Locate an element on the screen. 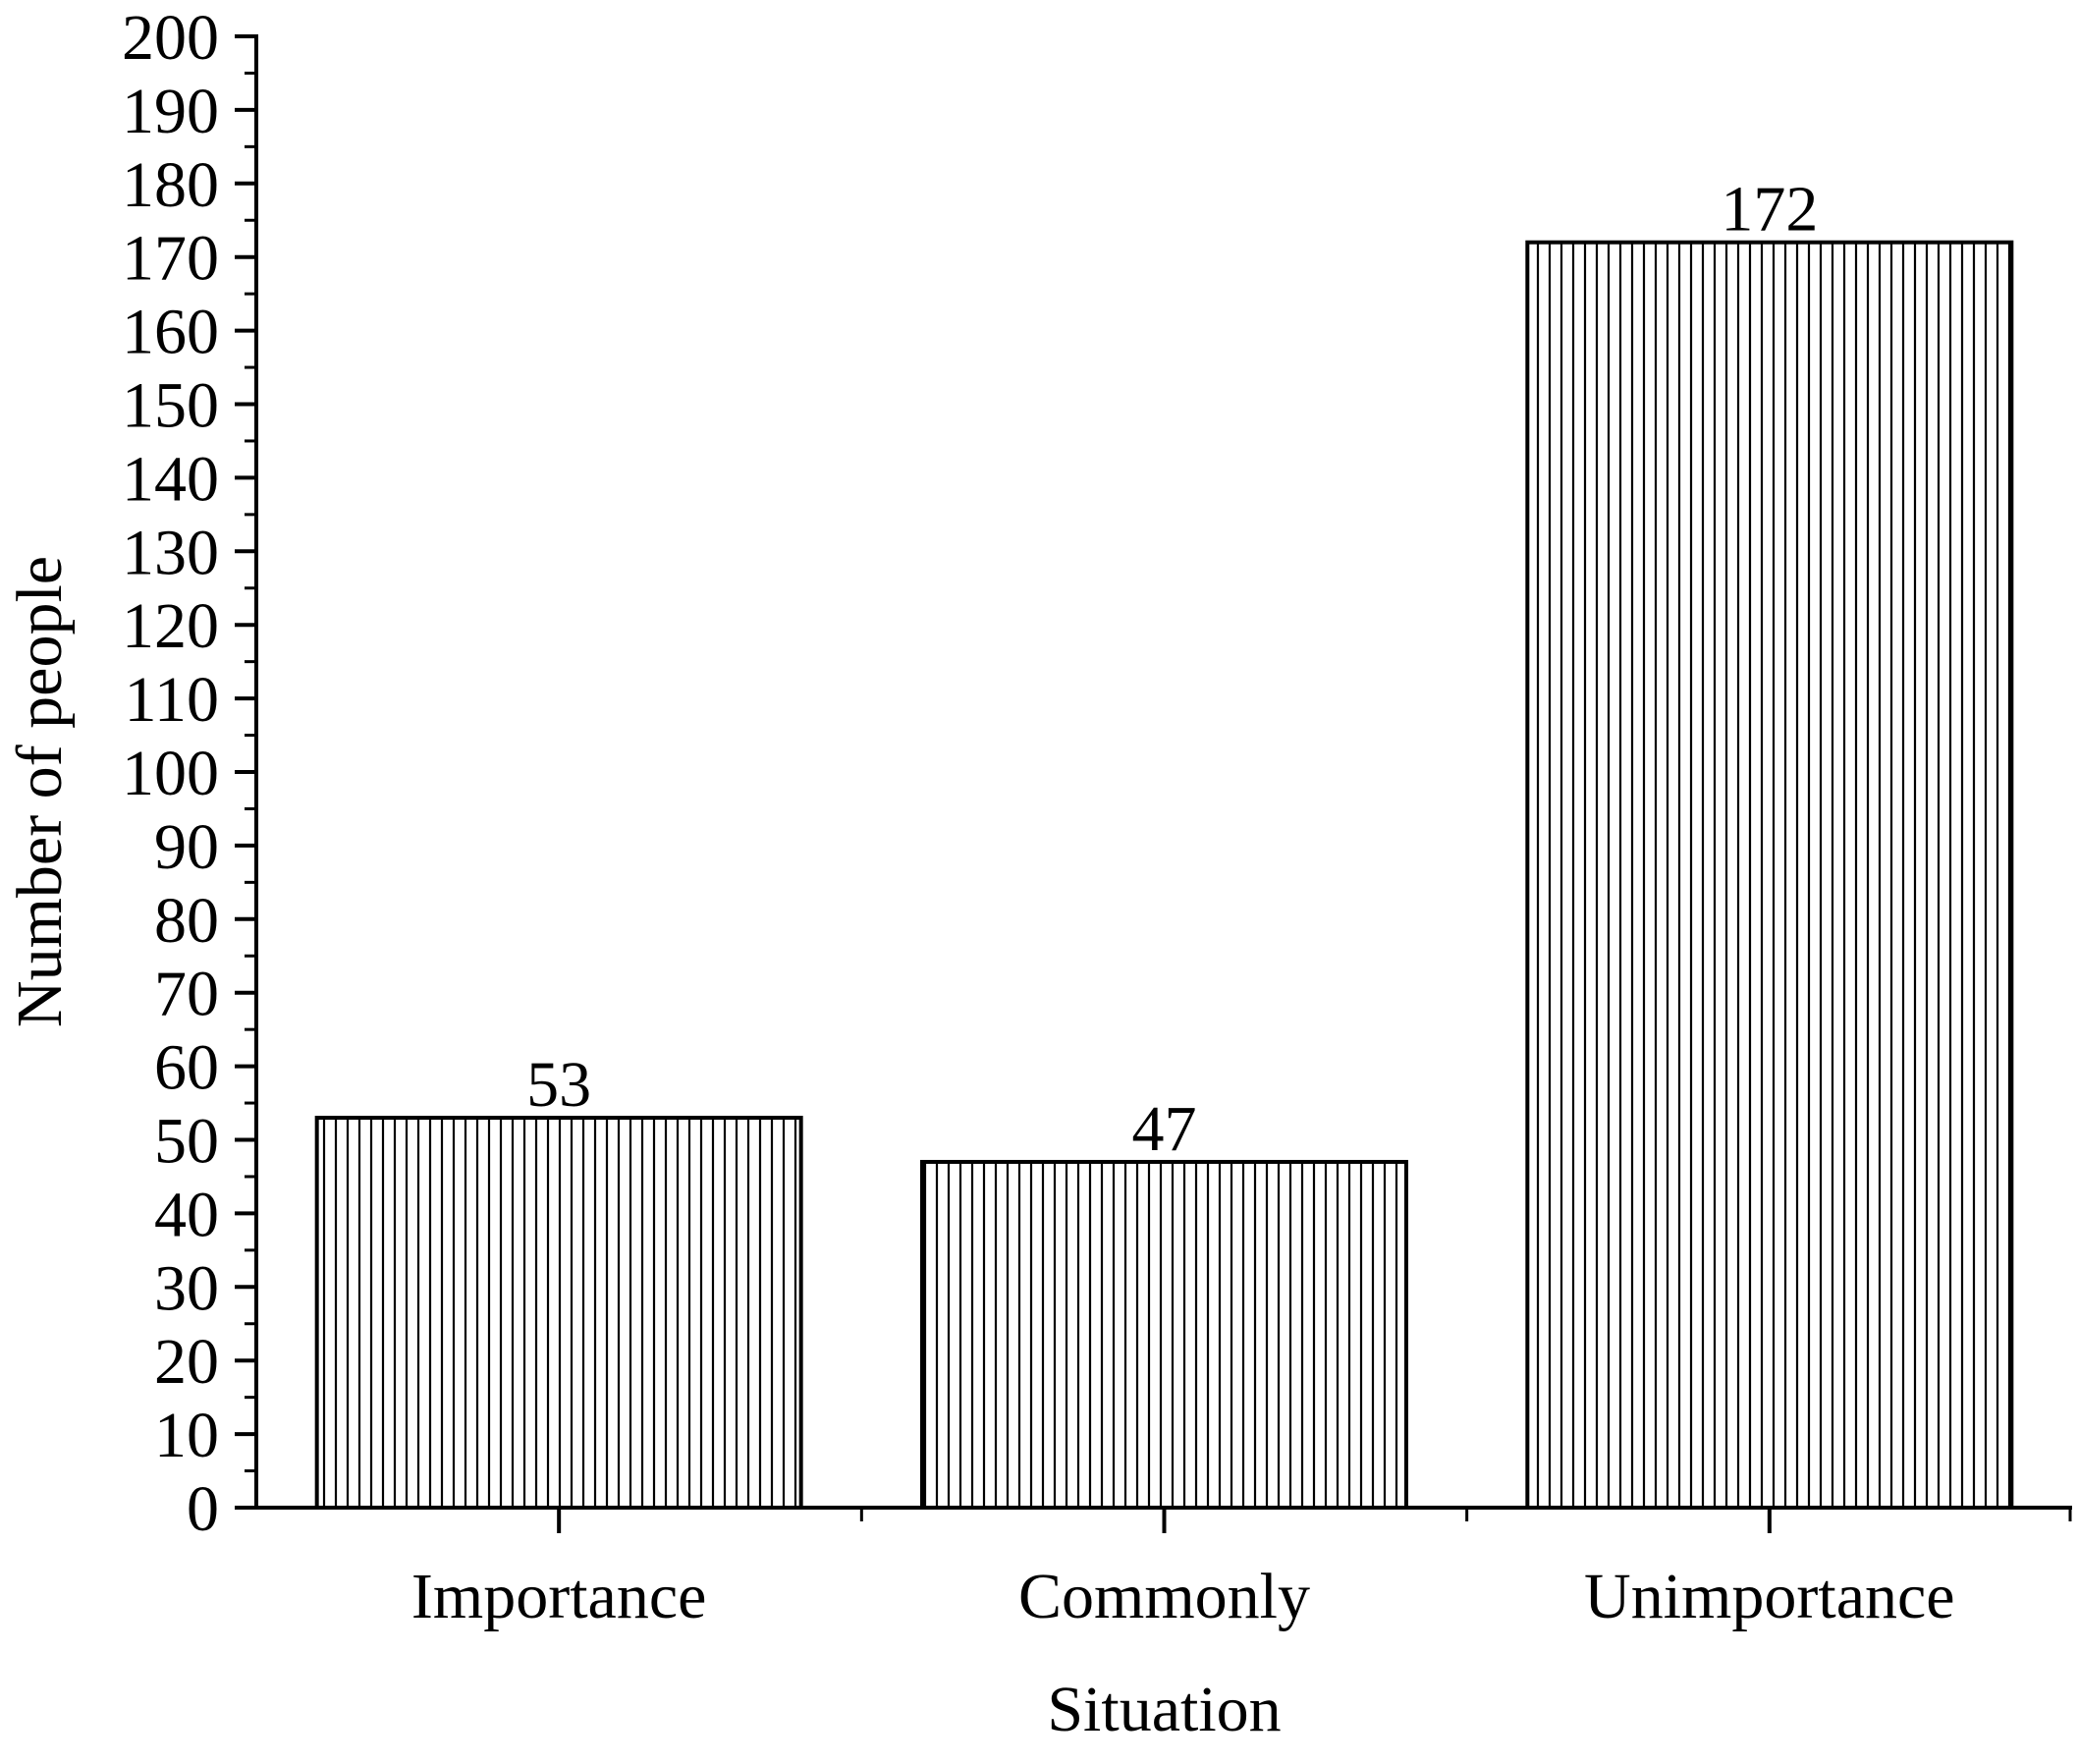 This screenshot has height=1764, width=2078. y-tick-label: 40 is located at coordinates (186, 1215).